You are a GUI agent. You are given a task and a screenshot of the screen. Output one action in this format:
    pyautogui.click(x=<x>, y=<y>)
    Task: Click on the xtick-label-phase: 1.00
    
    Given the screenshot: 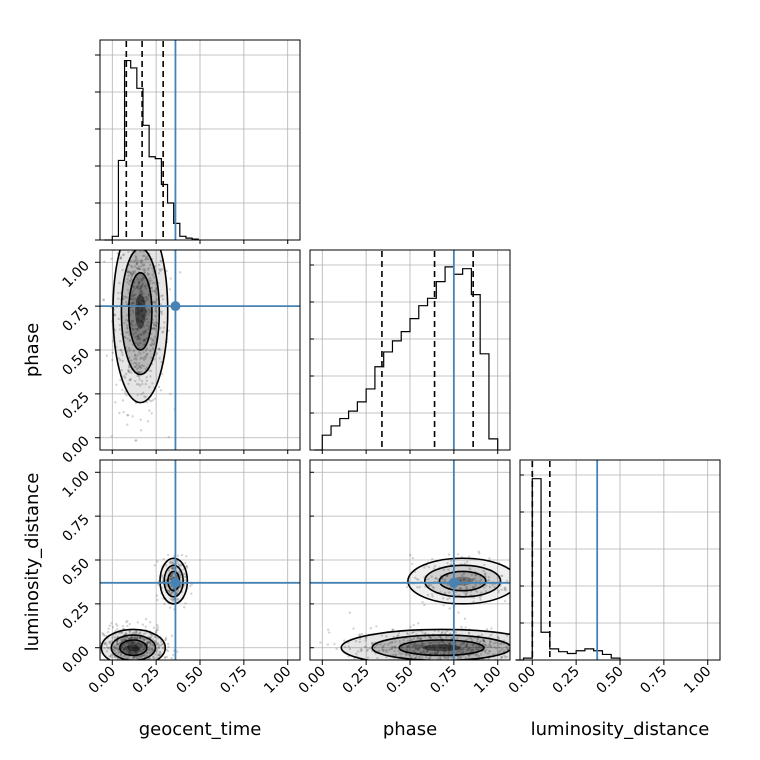 What is the action you would take?
    pyautogui.click(x=487, y=680)
    